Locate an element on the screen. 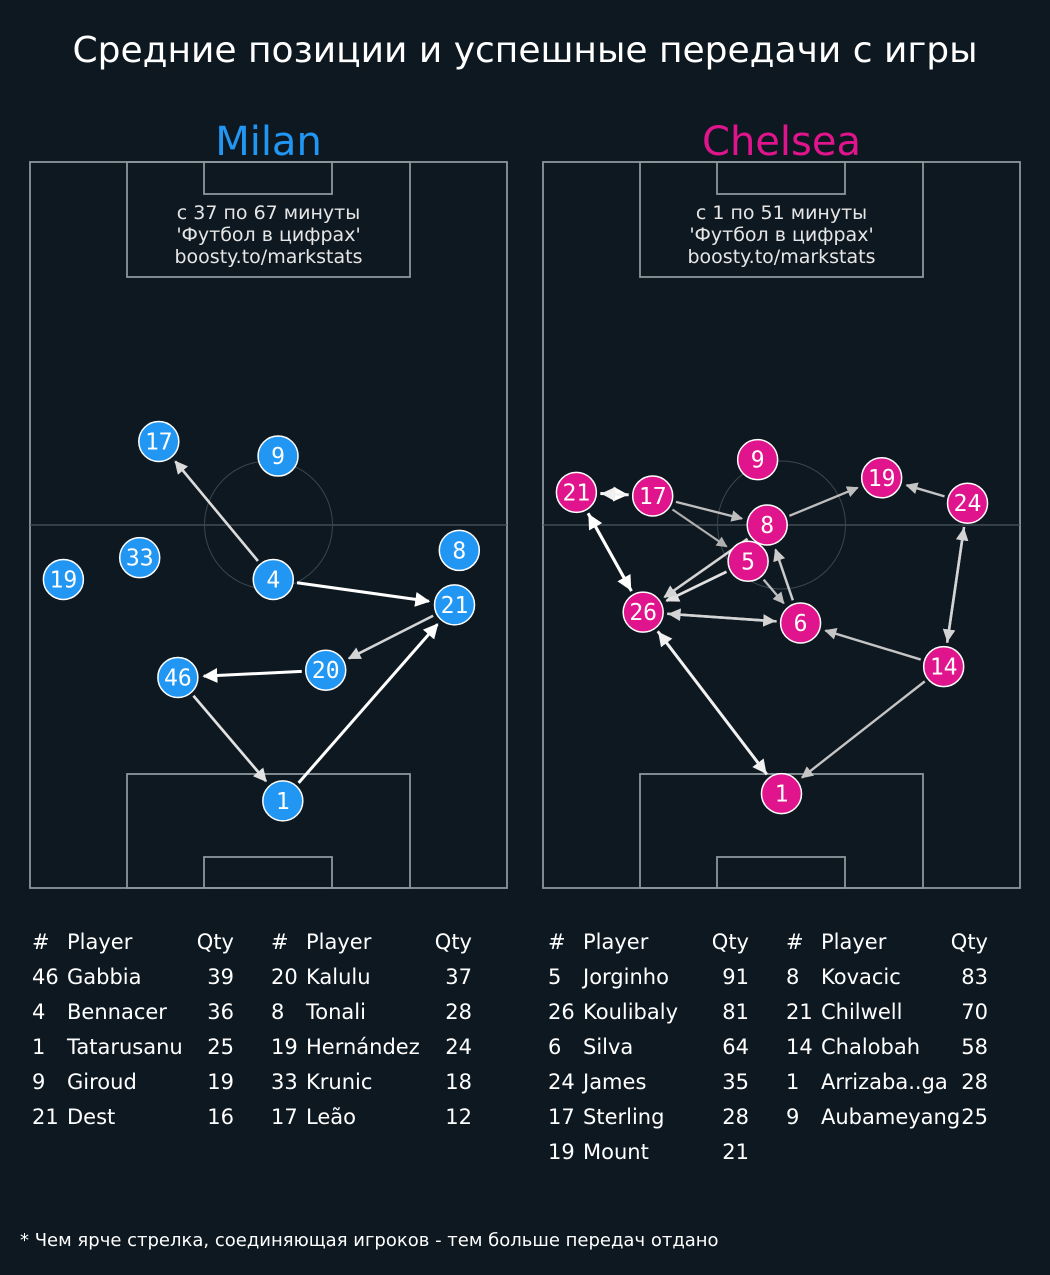 This screenshot has height=1275, width=1050. pass-qty-cell: 19 is located at coordinates (220, 1082).